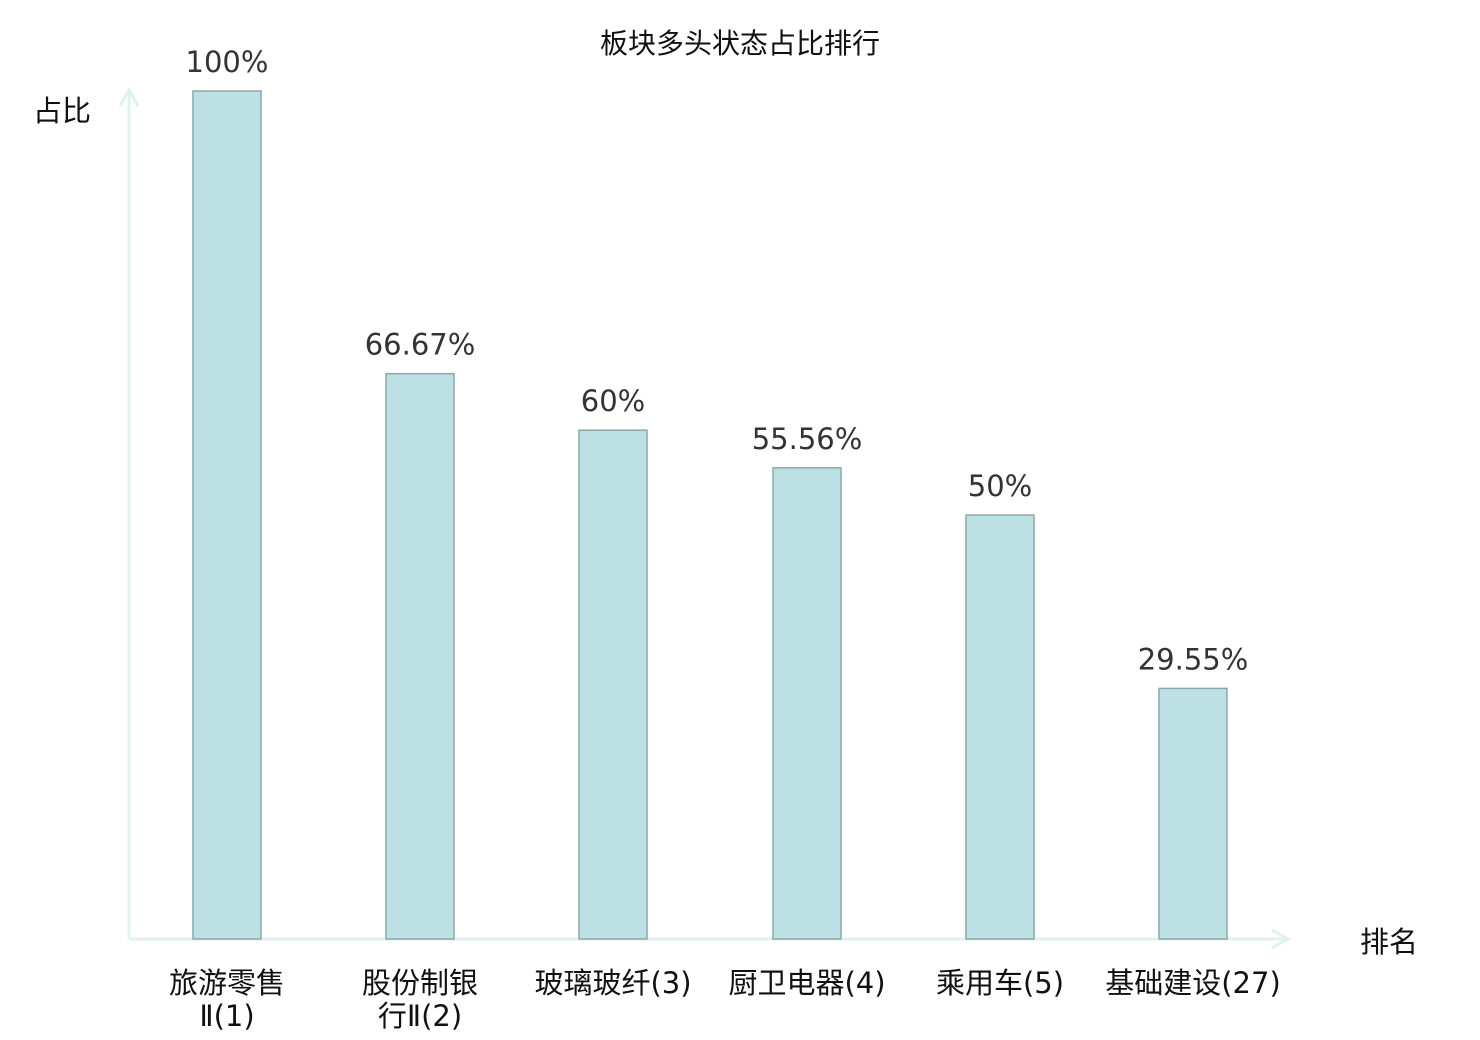 This screenshot has width=1480, height=1040. Describe the element at coordinates (420, 345) in the screenshot. I see `data-label: 66.67%` at that location.